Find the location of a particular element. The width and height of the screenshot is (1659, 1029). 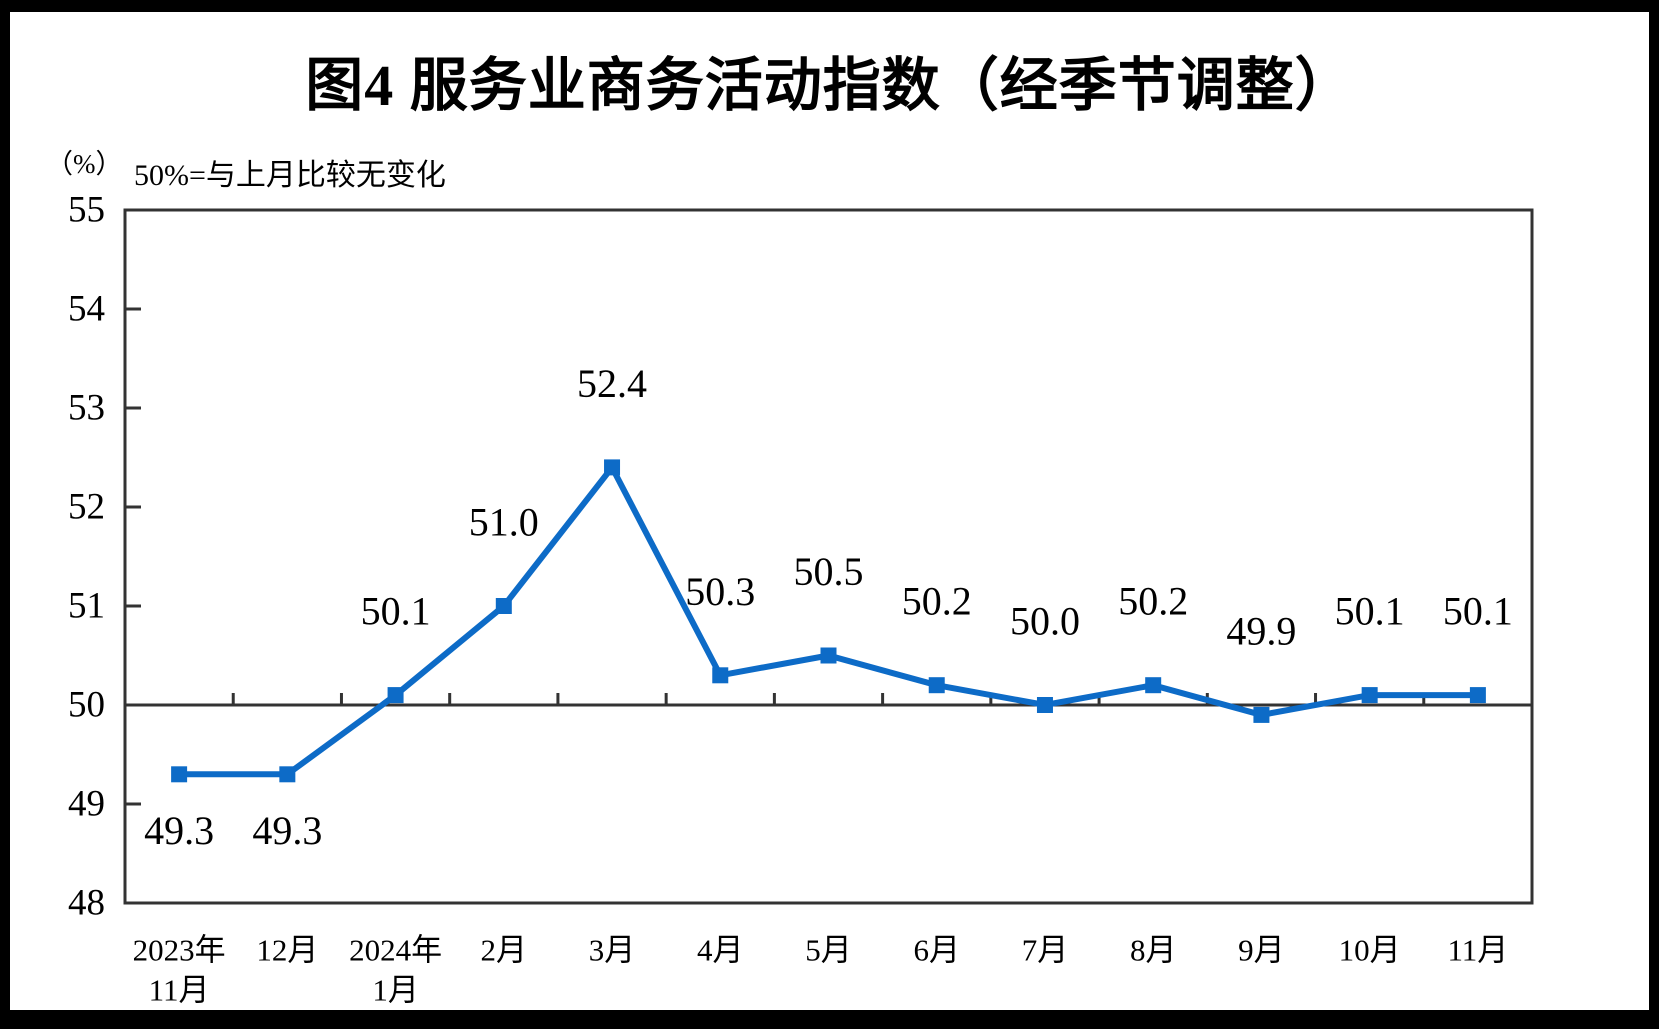

y-axis-tick-label: 53 is located at coordinates (86, 408).